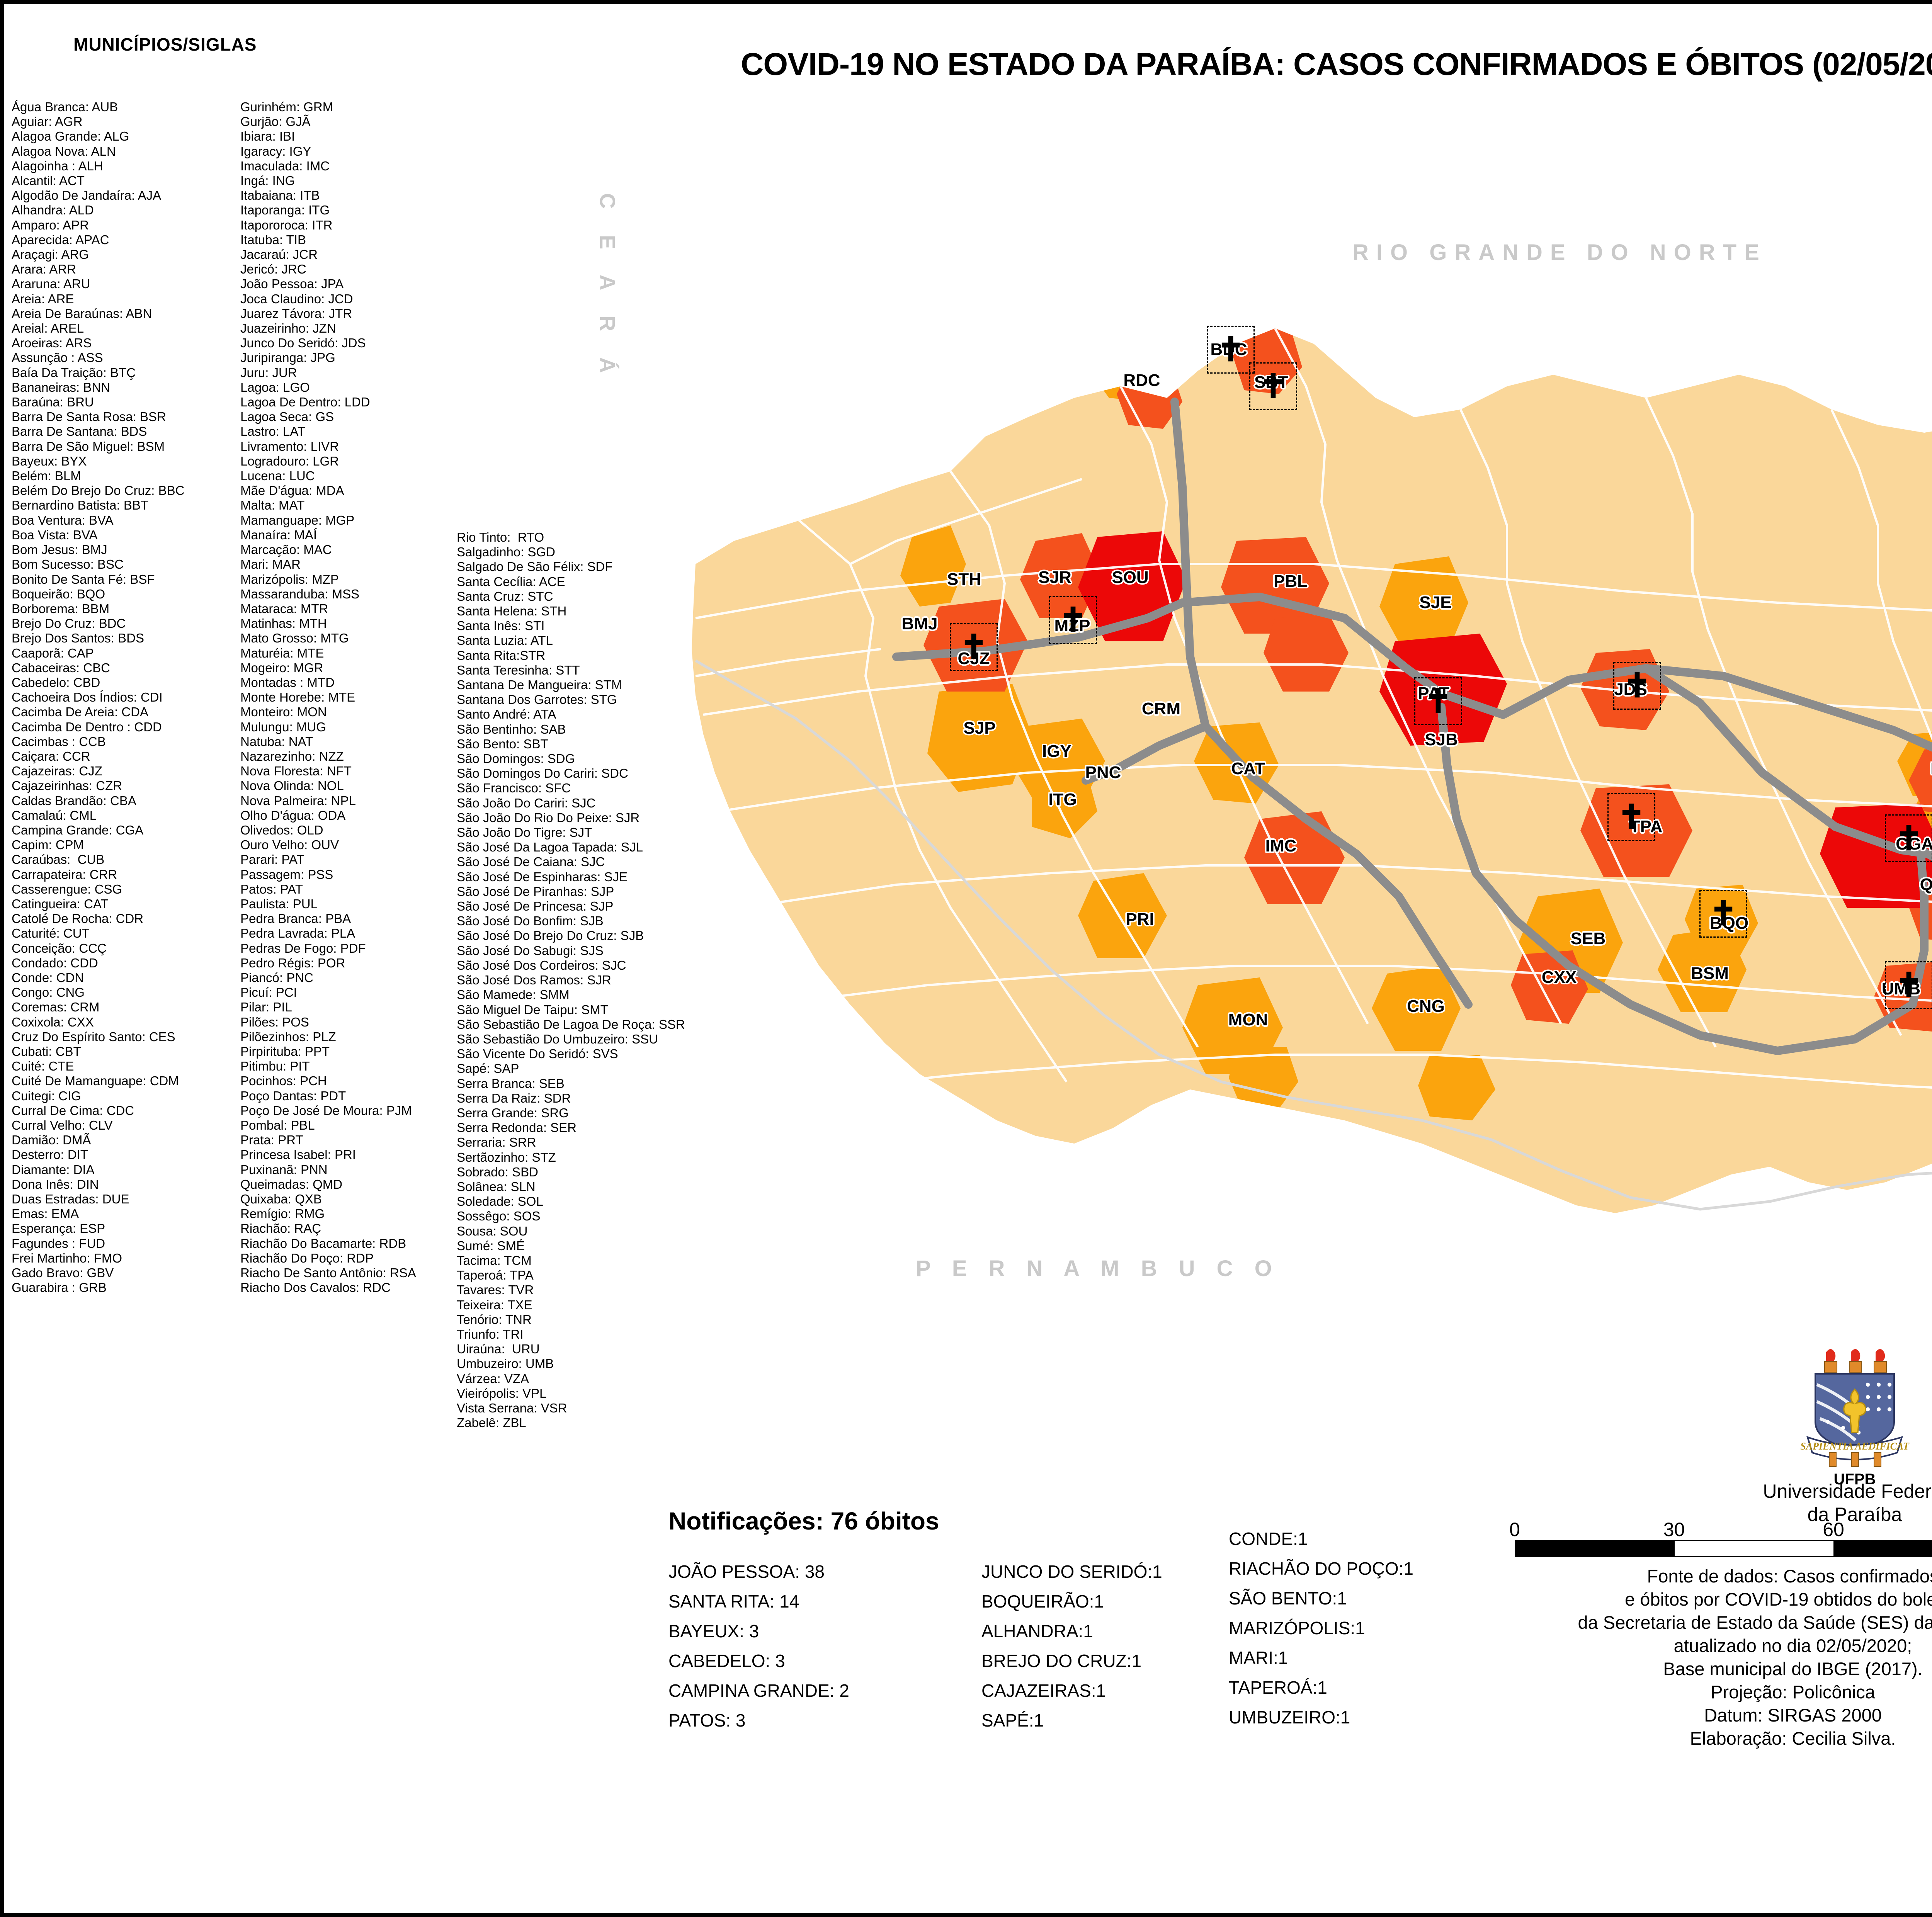  Describe the element at coordinates (1630, 689) in the screenshot. I see `municipality-code-label: JDS` at that location.